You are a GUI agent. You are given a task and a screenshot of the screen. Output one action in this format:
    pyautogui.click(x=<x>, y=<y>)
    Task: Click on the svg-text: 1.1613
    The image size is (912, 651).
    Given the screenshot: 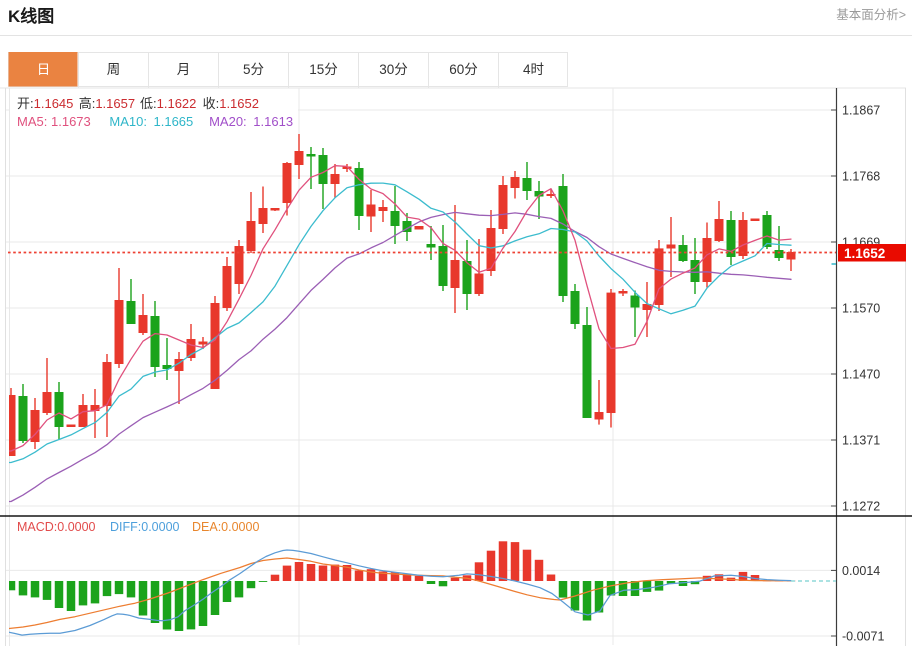 What is the action you would take?
    pyautogui.click(x=273, y=121)
    